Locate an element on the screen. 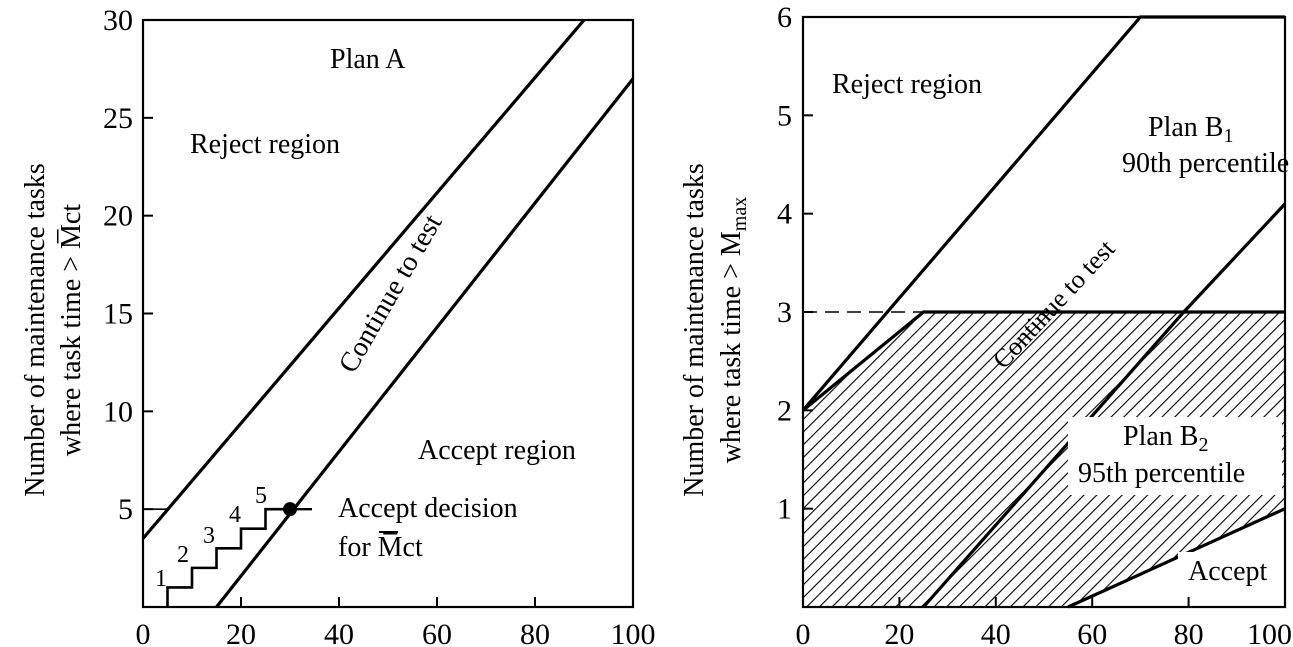 The image size is (1293, 647). plan-b2-reject-boundary-line is located at coordinates (1043, 361).